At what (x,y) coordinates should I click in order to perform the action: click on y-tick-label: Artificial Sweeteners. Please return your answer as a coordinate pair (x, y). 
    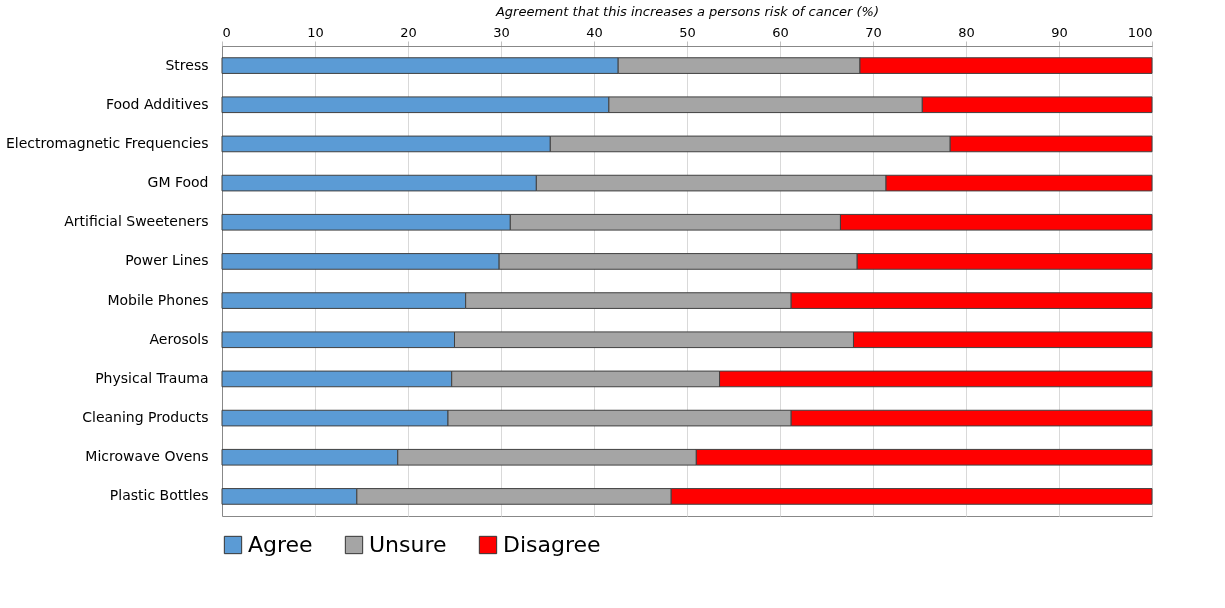
    Looking at the image, I should click on (136, 221).